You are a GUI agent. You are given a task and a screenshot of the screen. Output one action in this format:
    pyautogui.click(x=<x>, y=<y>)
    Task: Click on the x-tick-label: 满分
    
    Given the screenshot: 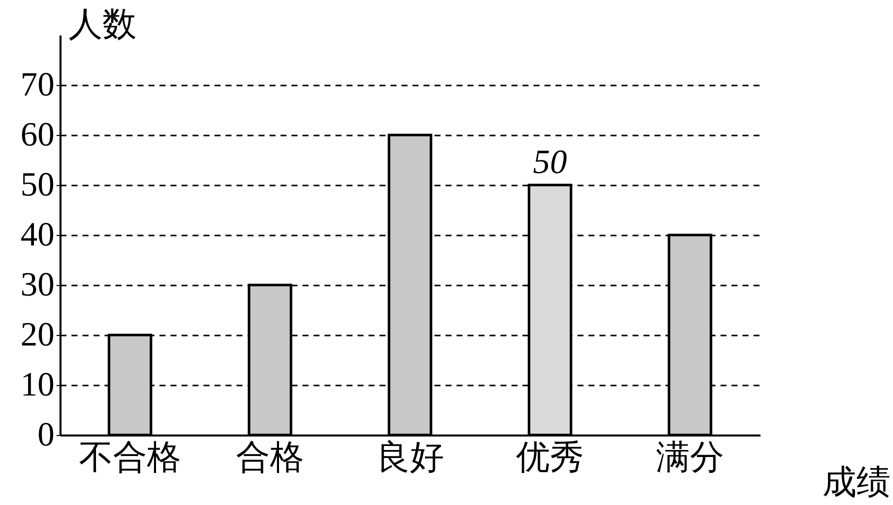 What is the action you would take?
    pyautogui.click(x=690, y=458)
    